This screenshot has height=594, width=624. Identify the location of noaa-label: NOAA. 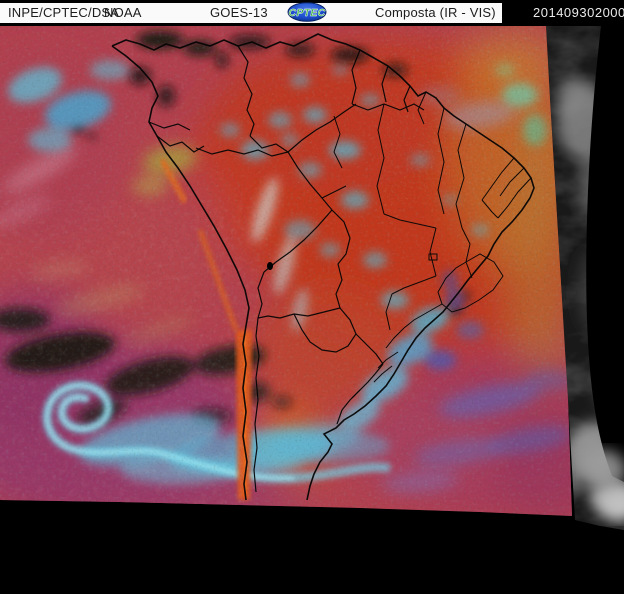
(123, 12).